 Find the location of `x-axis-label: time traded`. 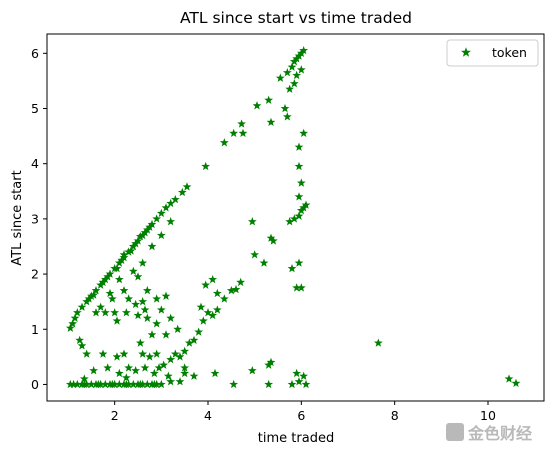

x-axis-label: time traded is located at coordinates (296, 438).